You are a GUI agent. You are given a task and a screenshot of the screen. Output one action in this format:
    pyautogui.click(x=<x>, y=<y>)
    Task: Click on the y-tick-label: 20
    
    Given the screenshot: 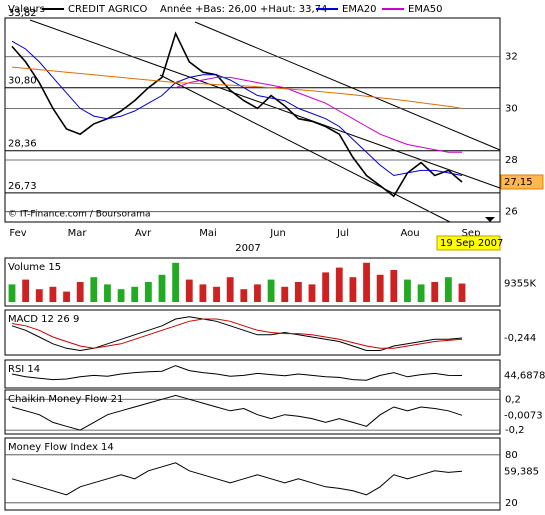 What is the action you would take?
    pyautogui.click(x=511, y=503)
    